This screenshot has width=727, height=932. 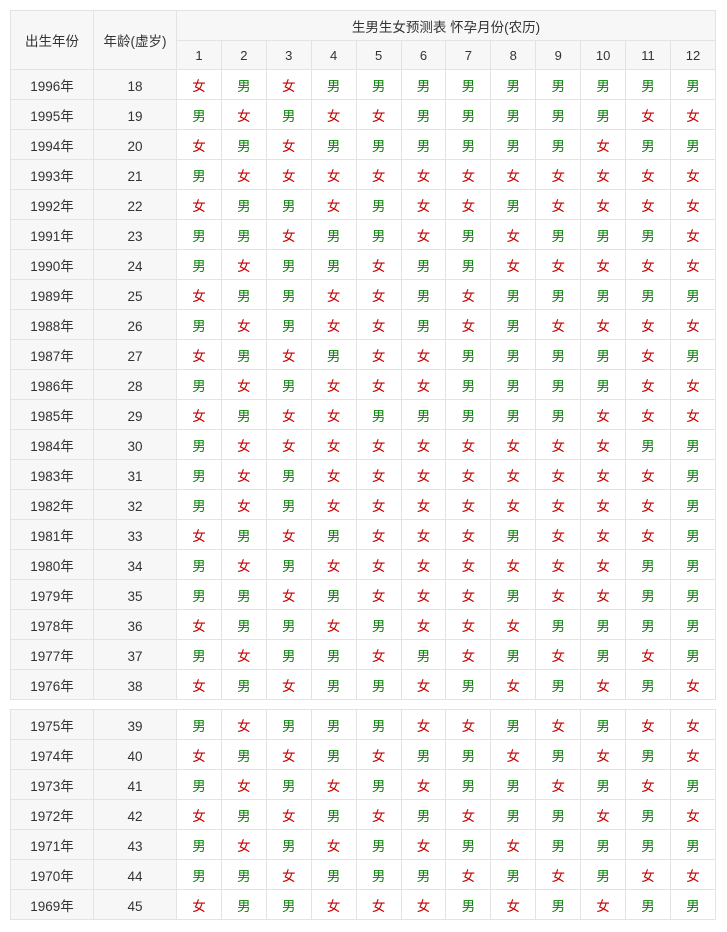 What do you see at coordinates (52, 324) in the screenshot?
I see `birth-year-cell: 1988年` at bounding box center [52, 324].